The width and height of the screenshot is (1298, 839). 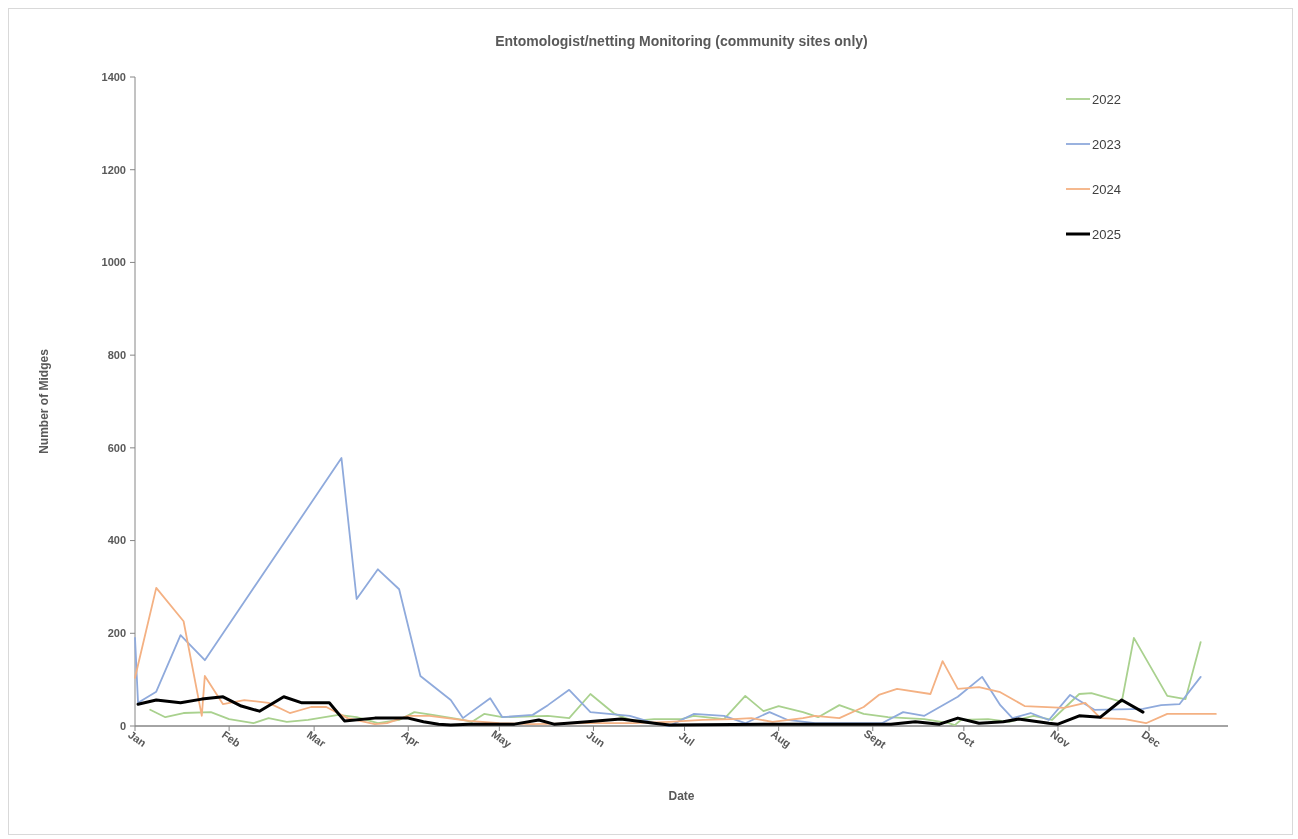 I want to click on y-tick-label: 600, so click(x=116, y=447).